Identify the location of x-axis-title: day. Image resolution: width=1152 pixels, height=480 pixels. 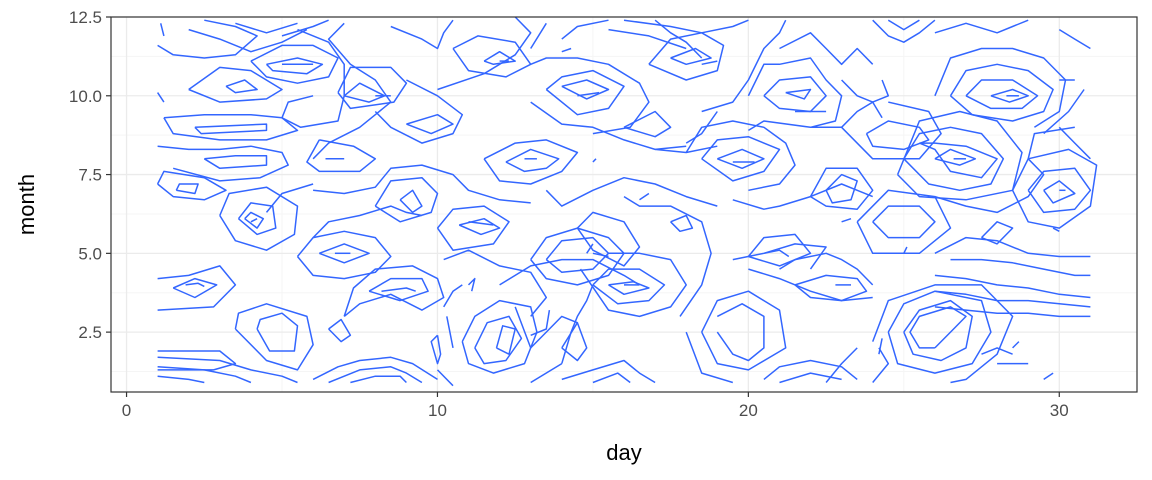
(623, 452).